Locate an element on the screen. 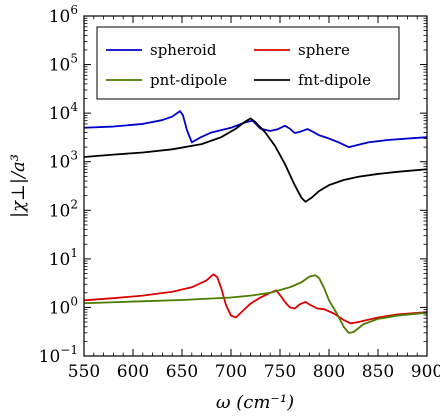 Image resolution: width=440 pixels, height=416 pixels. series-line-sphere is located at coordinates (255, 299).